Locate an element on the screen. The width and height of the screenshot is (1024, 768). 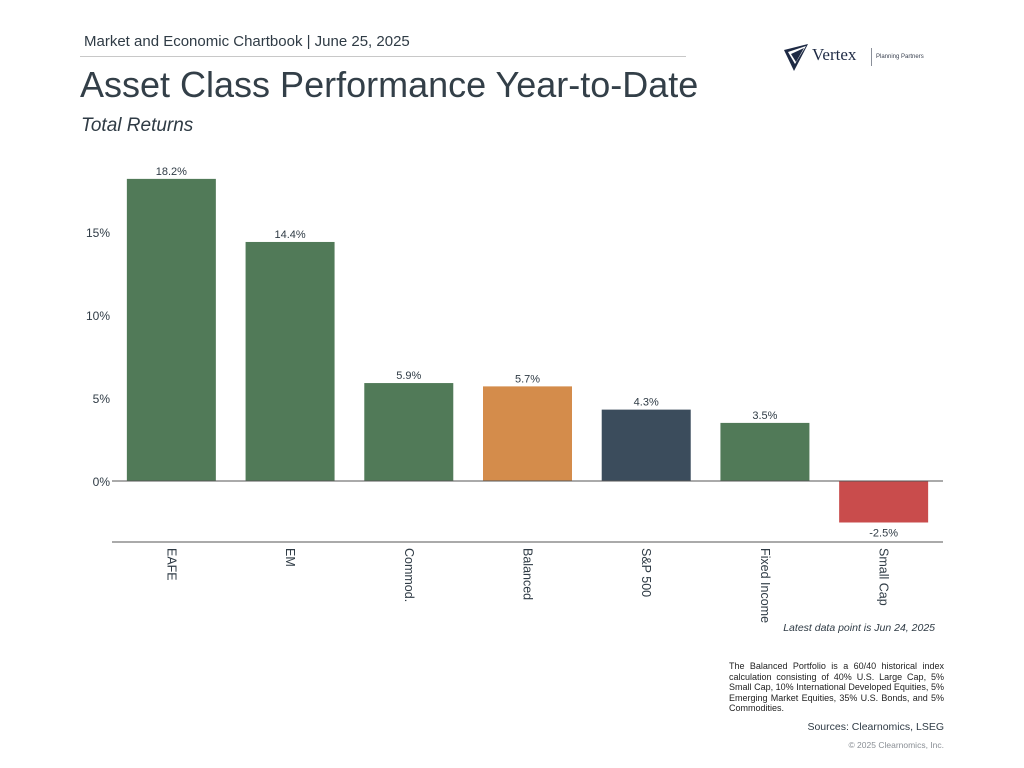
category-label: S&P 500 is located at coordinates (646, 572).